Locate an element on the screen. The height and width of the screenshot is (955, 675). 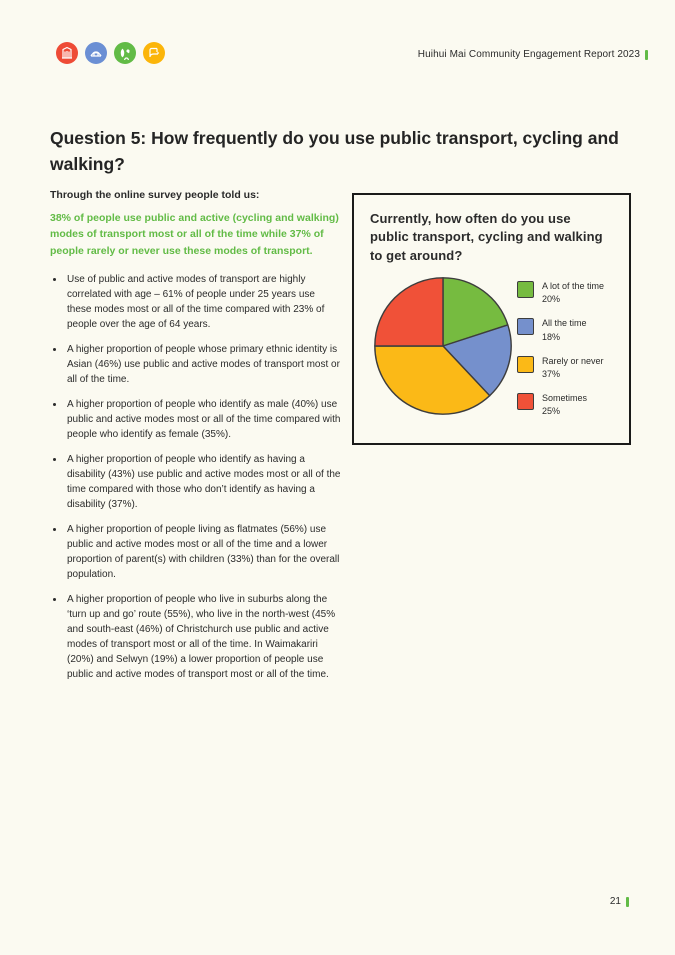
legend-item: All the time 18% is located at coordinates (565, 330).